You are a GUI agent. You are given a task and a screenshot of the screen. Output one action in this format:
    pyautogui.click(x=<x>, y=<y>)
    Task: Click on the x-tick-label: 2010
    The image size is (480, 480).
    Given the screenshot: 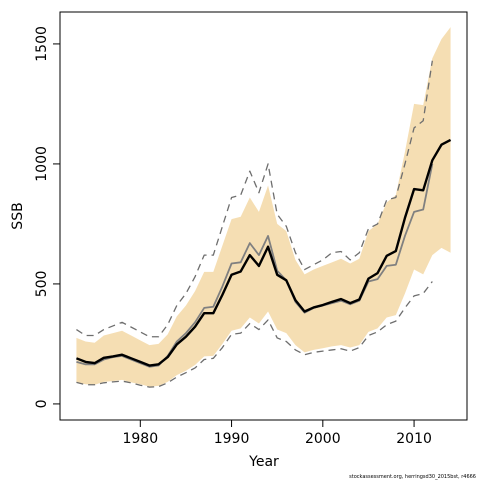 What is the action you would take?
    pyautogui.click(x=414, y=439)
    